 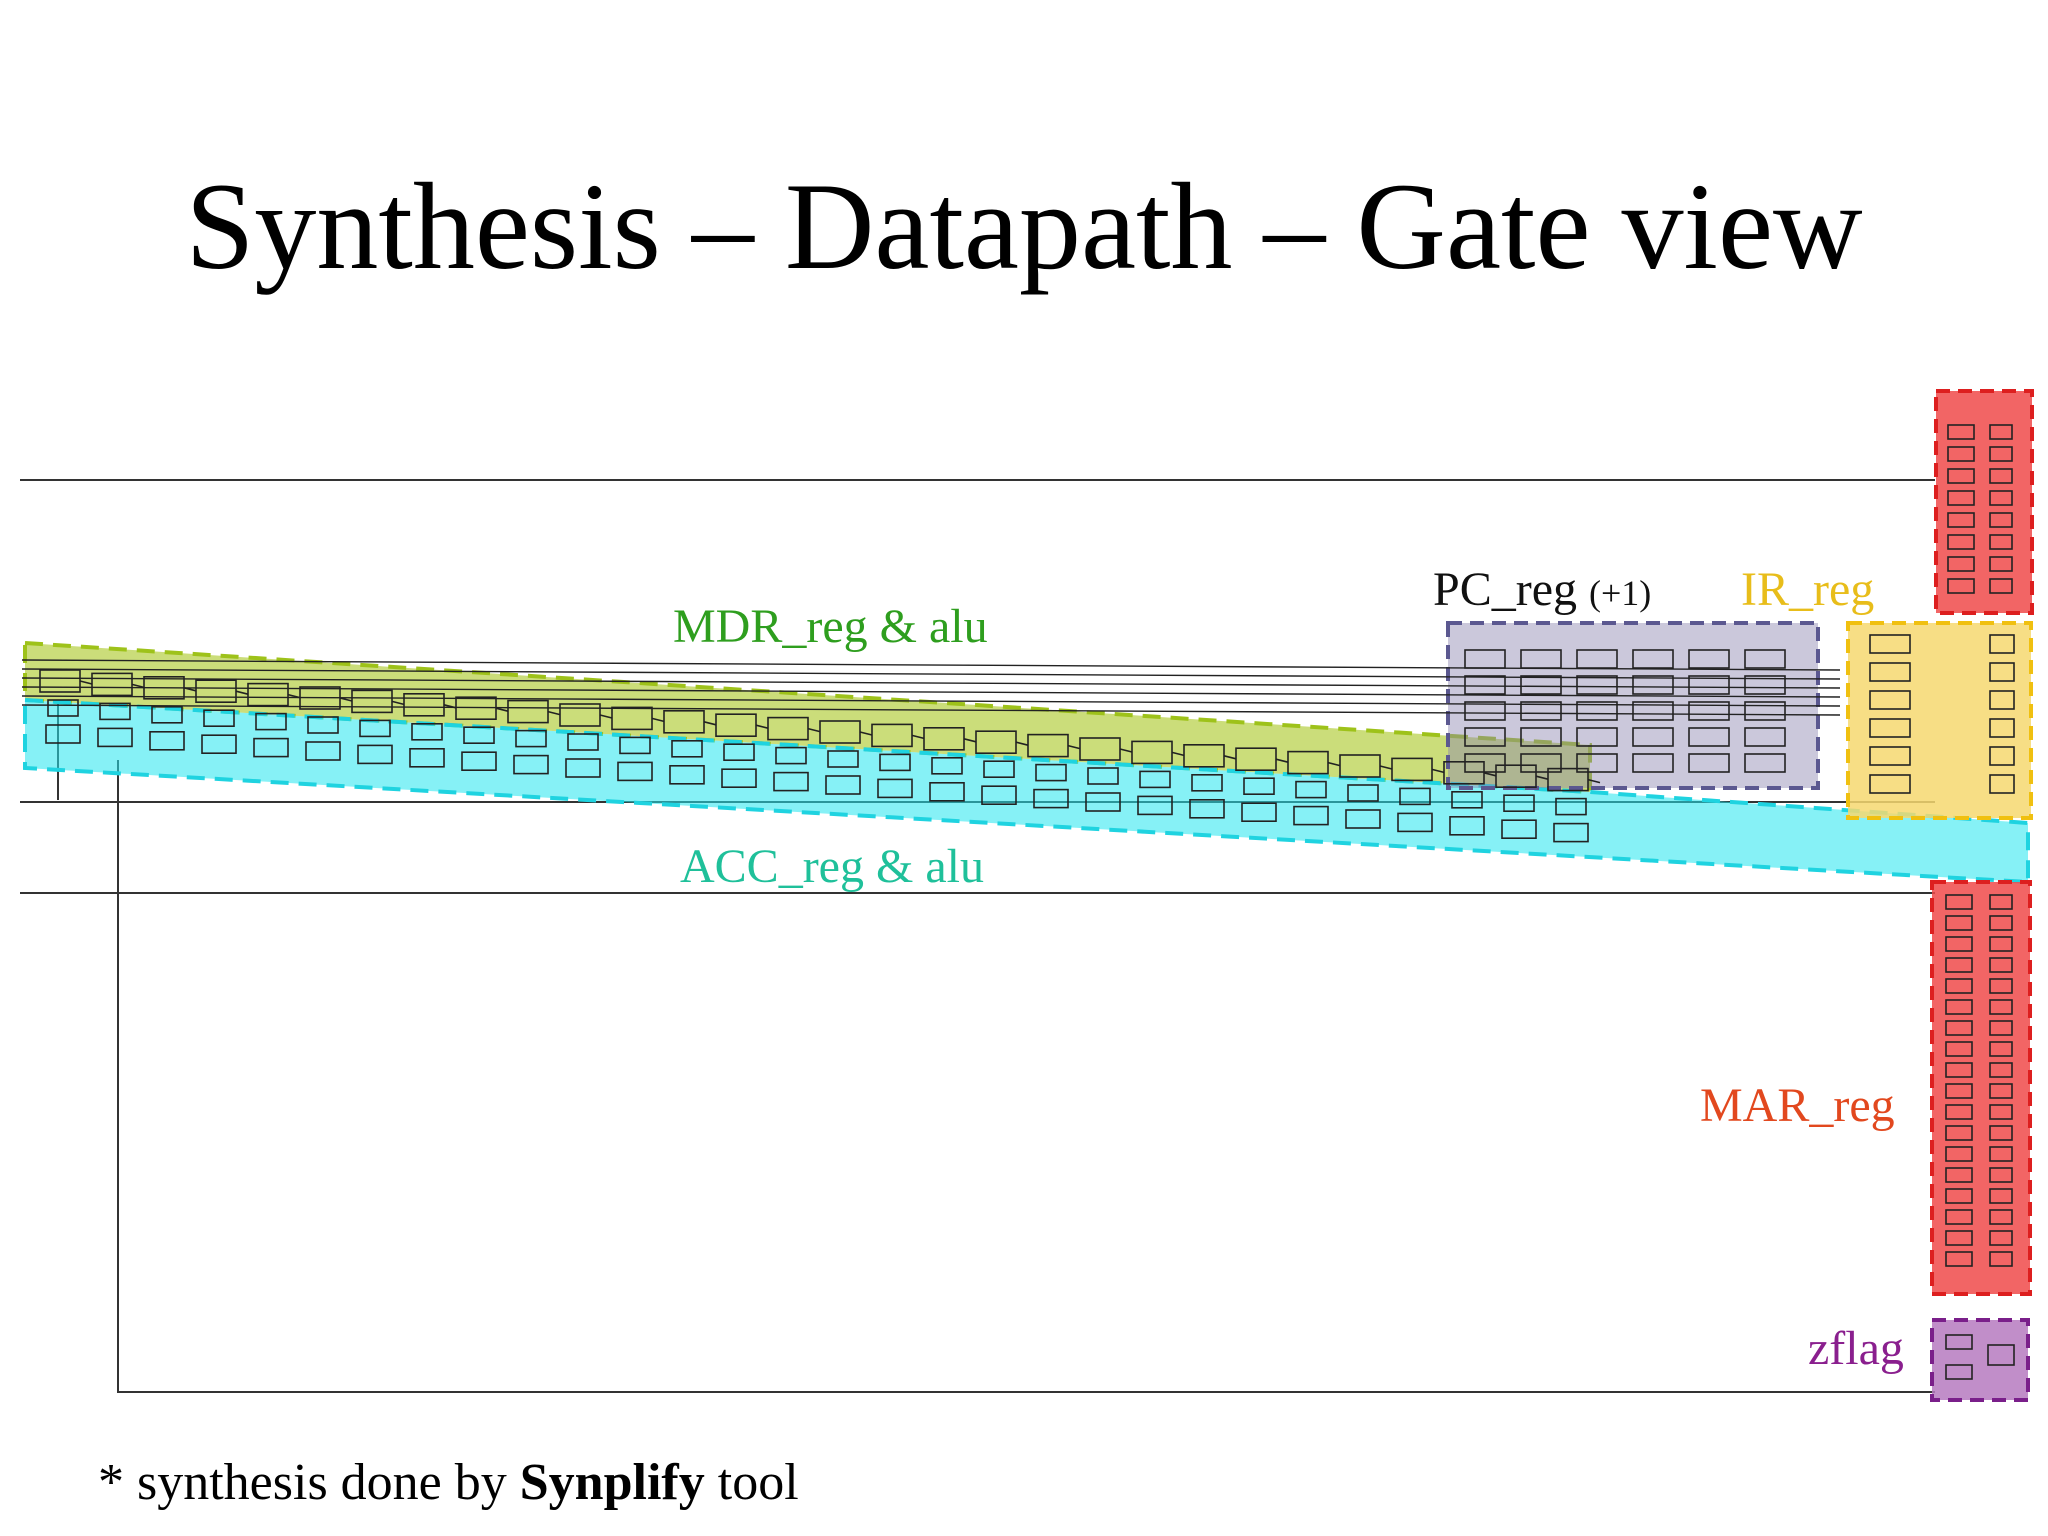 I want to click on pc-label: PC_reg (+1), so click(x=1542, y=590).